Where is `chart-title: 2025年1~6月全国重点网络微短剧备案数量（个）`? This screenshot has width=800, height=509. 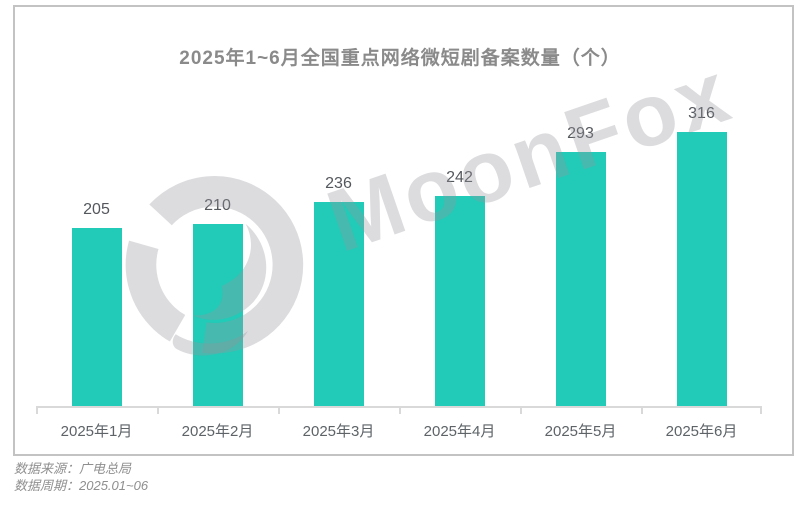 chart-title: 2025年1~6月全国重点网络微短剧备案数量（个） is located at coordinates (400, 58).